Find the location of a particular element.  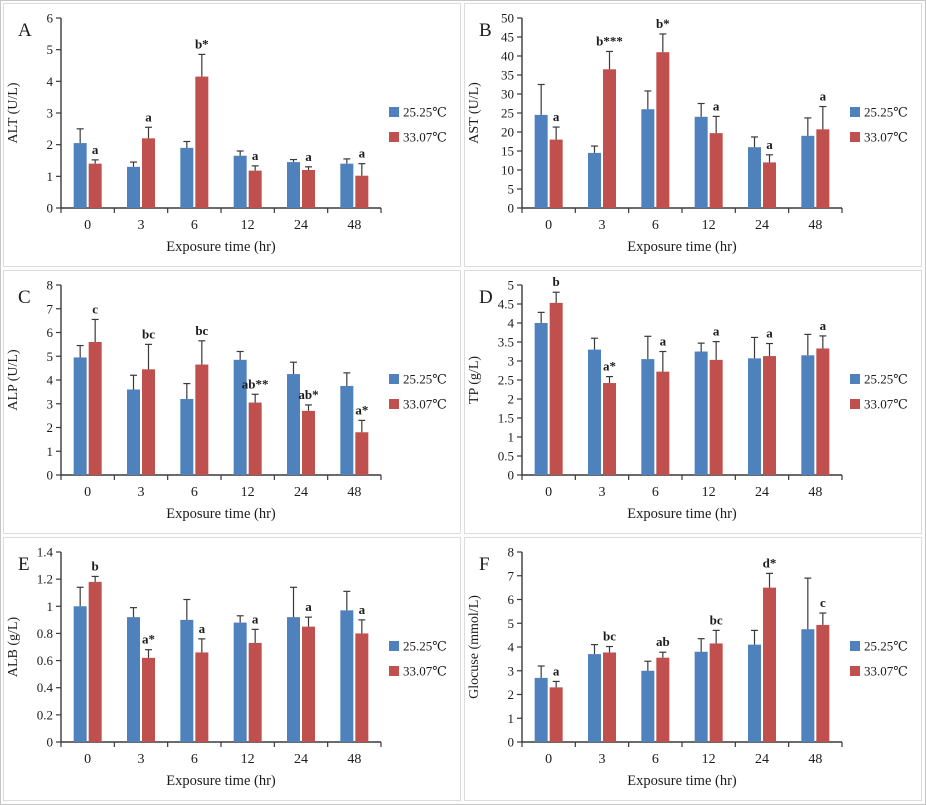

y-tick-label: 10 is located at coordinates (507, 170).